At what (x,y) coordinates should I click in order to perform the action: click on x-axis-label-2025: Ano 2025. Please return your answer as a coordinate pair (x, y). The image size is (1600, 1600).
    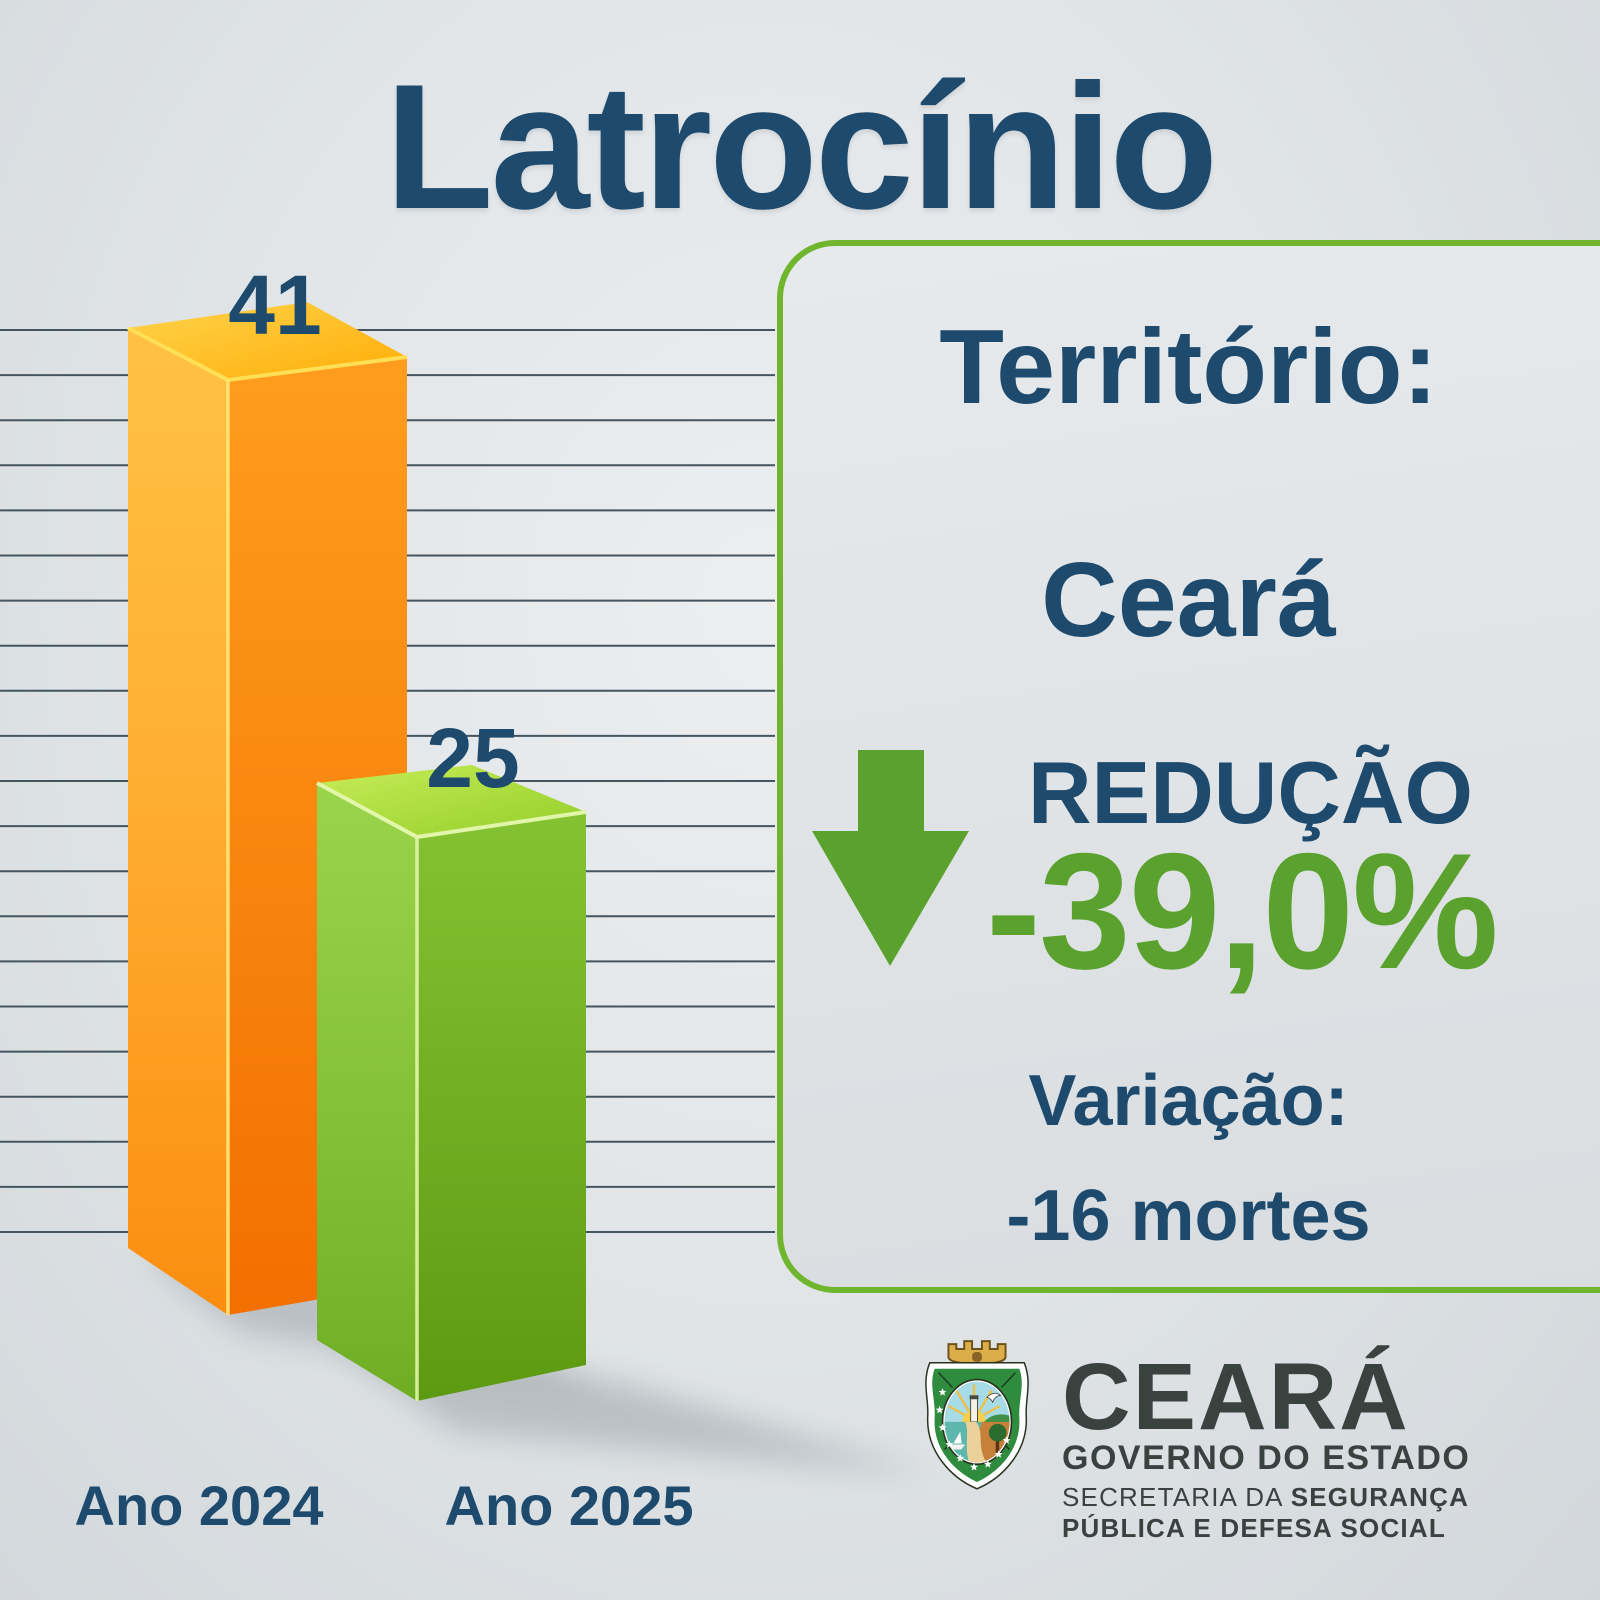
    Looking at the image, I should click on (569, 1505).